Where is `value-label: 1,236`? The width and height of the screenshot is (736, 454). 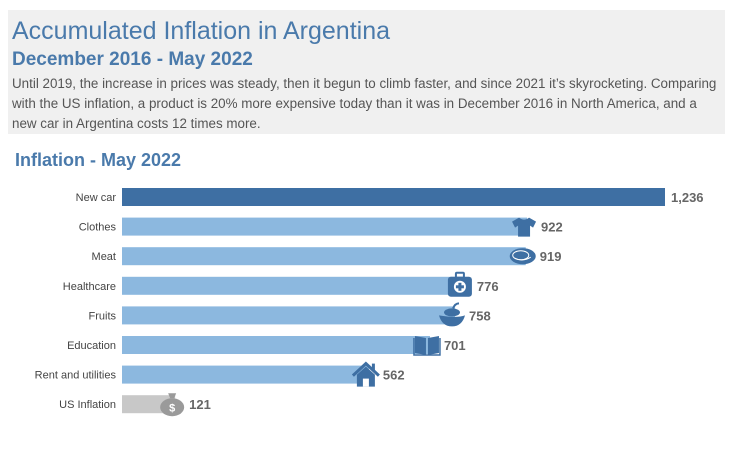 value-label: 1,236 is located at coordinates (687, 197).